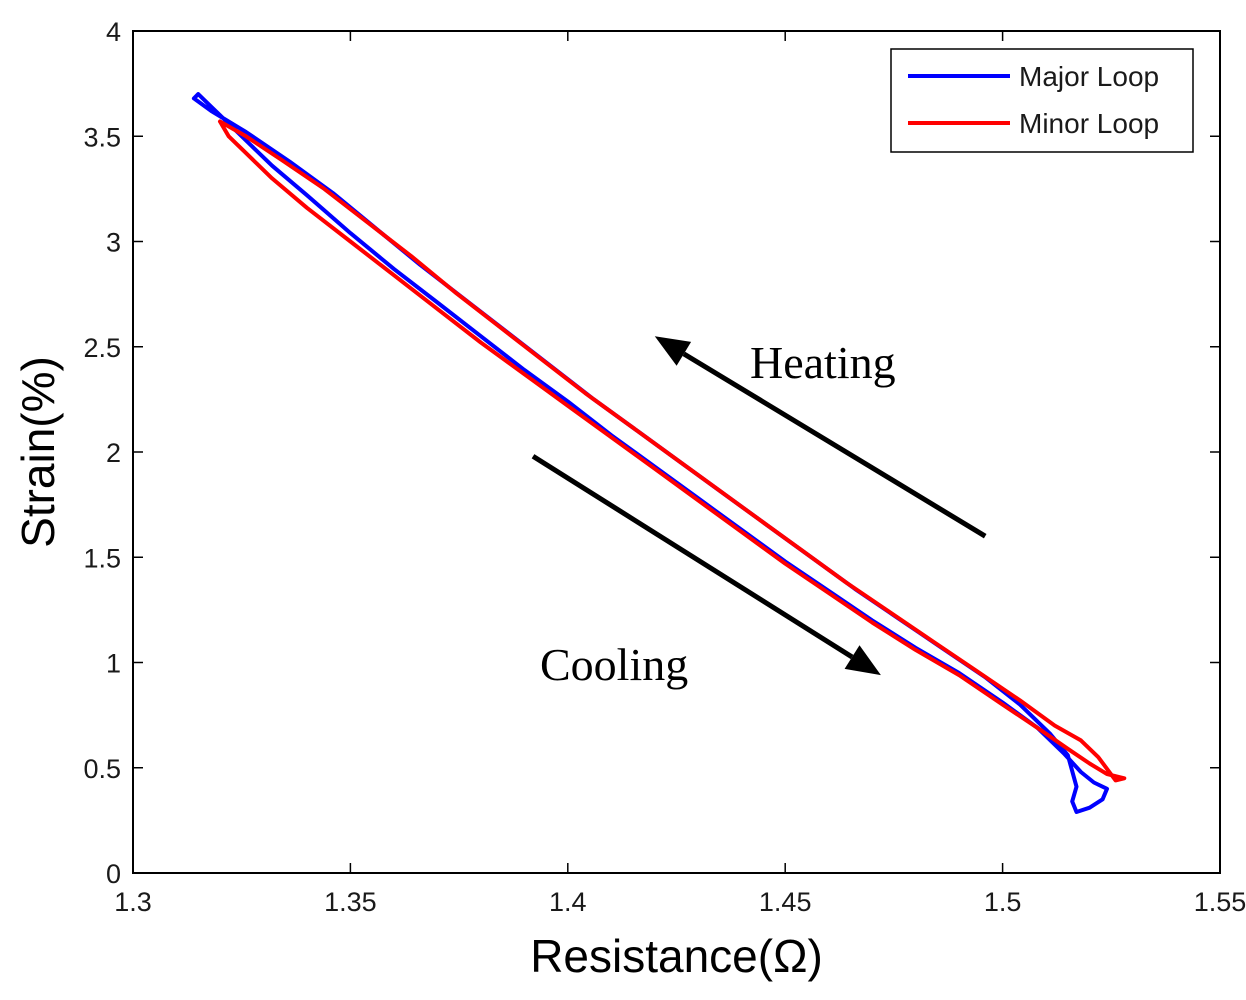  I want to click on x-axis-title: Resistance(Ω), so click(676, 956).